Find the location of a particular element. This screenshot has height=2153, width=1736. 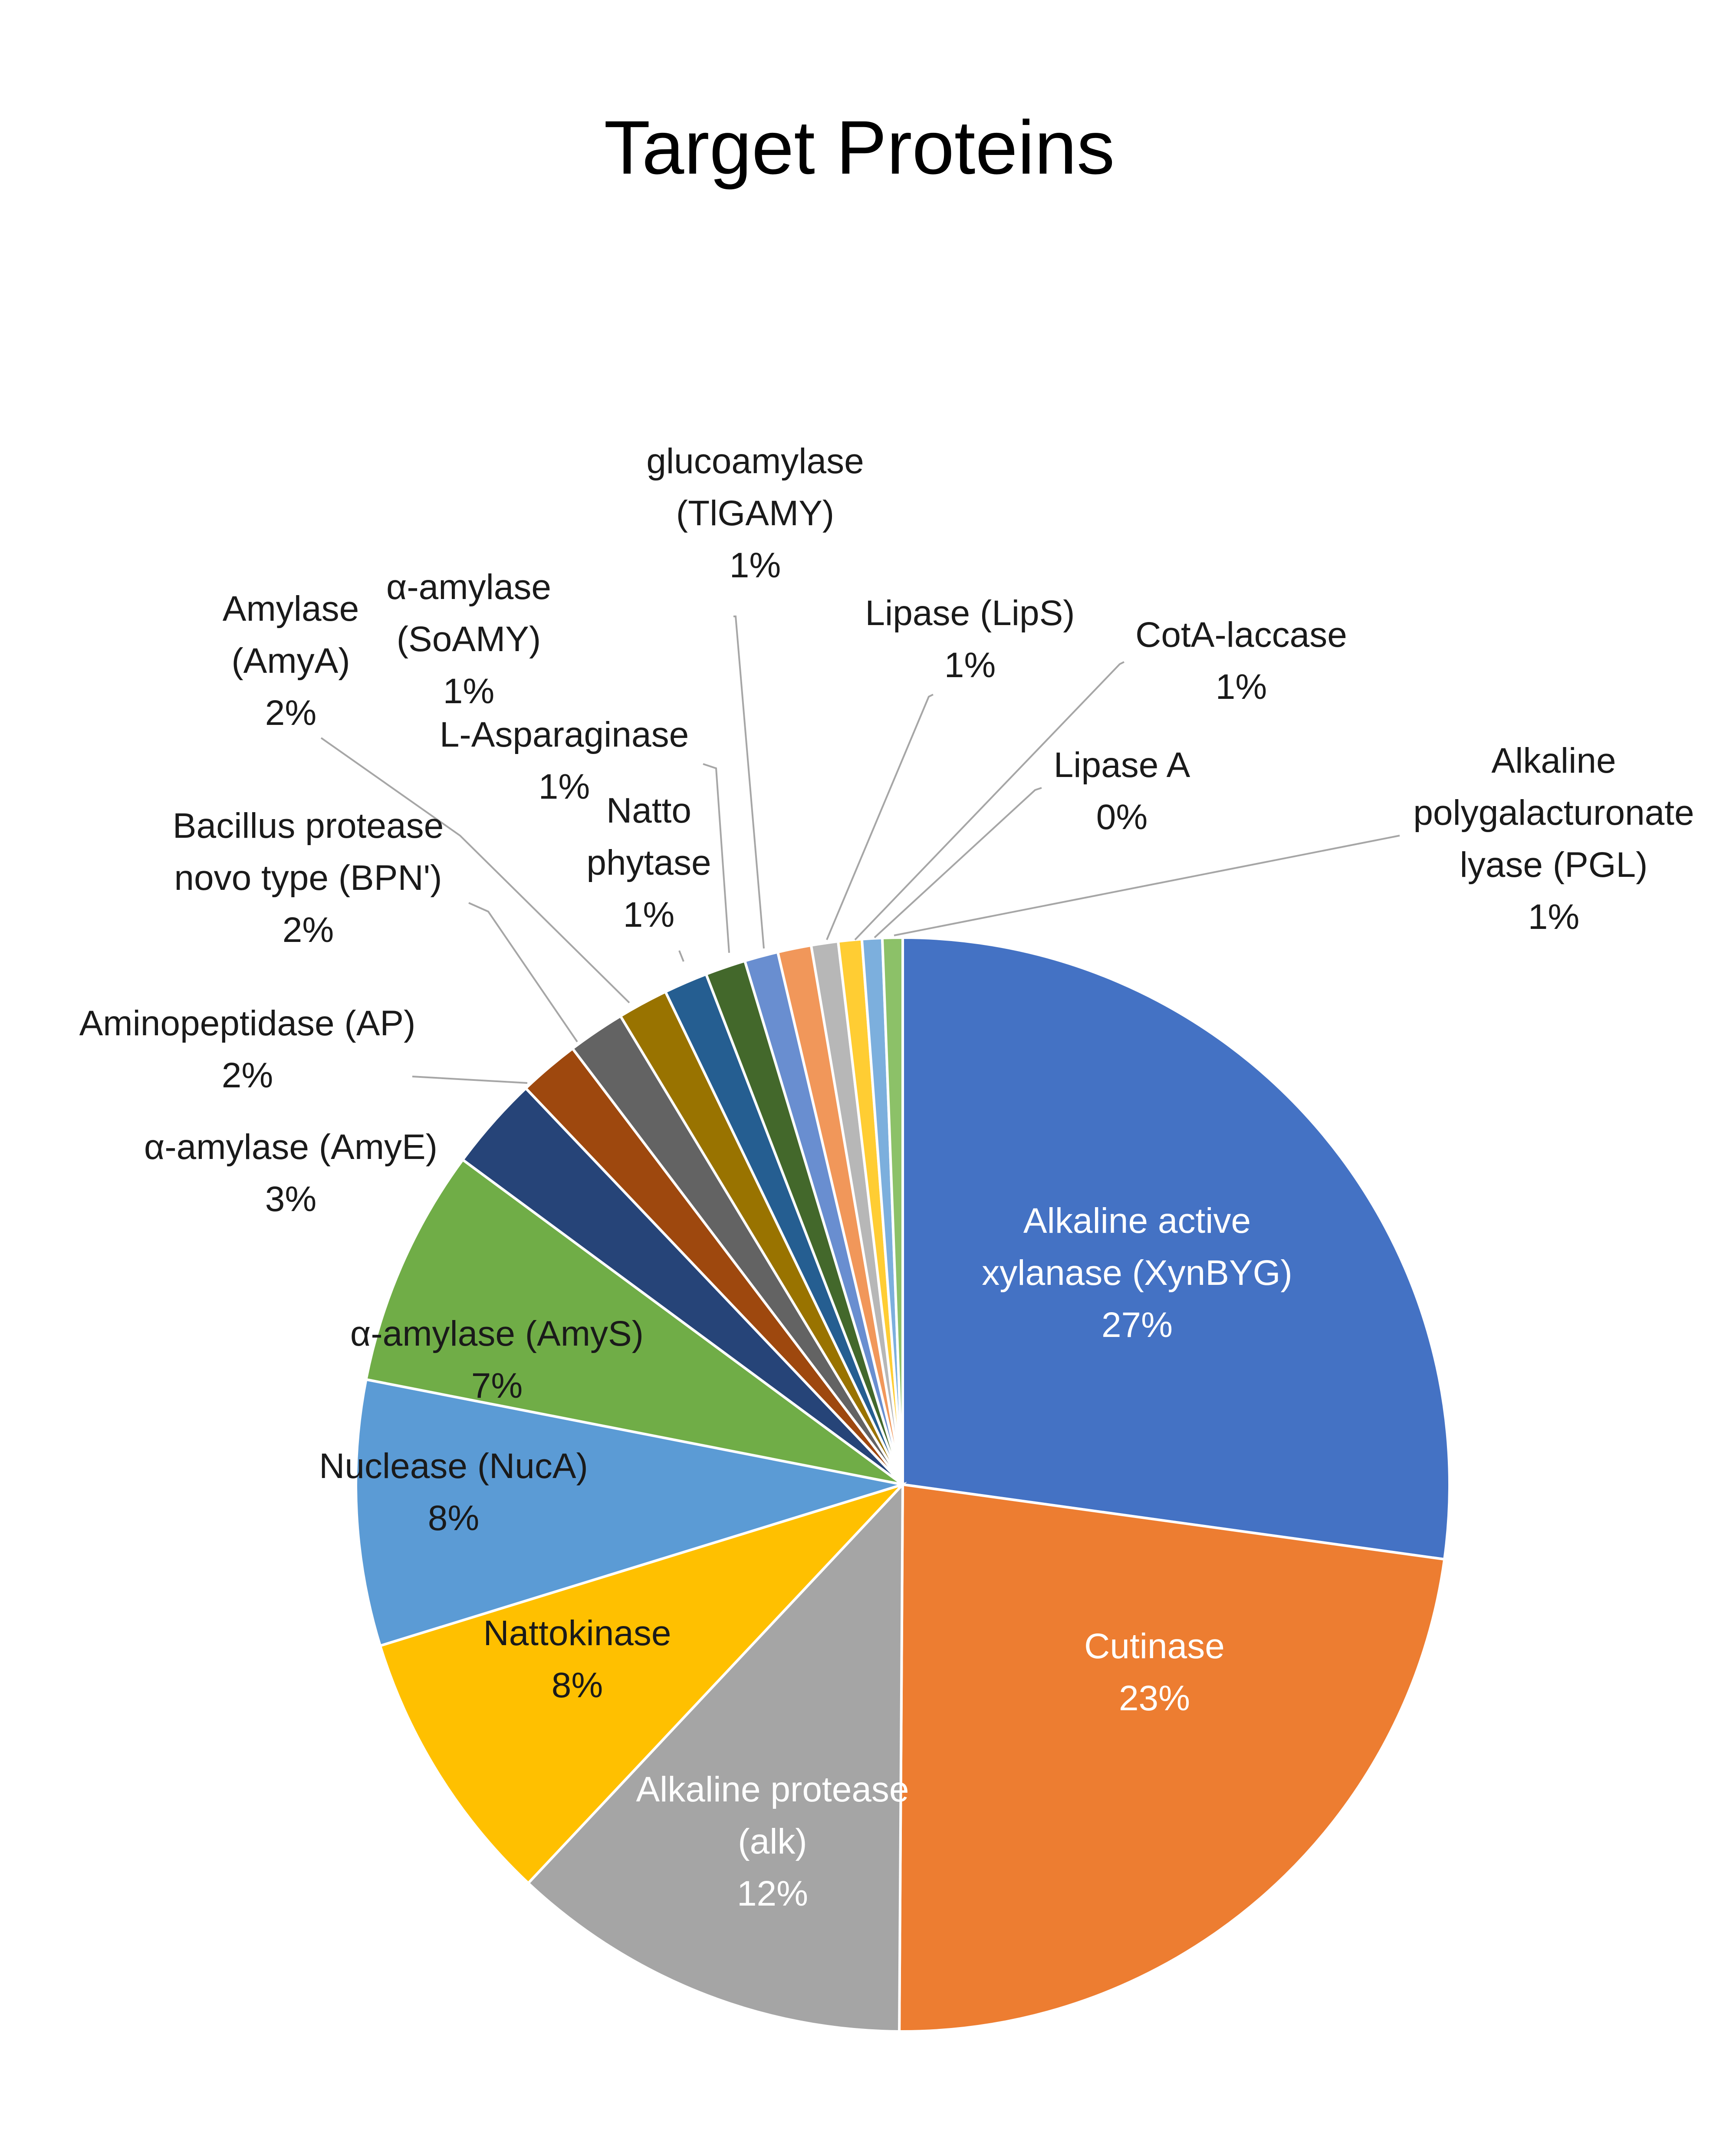

chart-title: Target Proteins is located at coordinates (859, 147).